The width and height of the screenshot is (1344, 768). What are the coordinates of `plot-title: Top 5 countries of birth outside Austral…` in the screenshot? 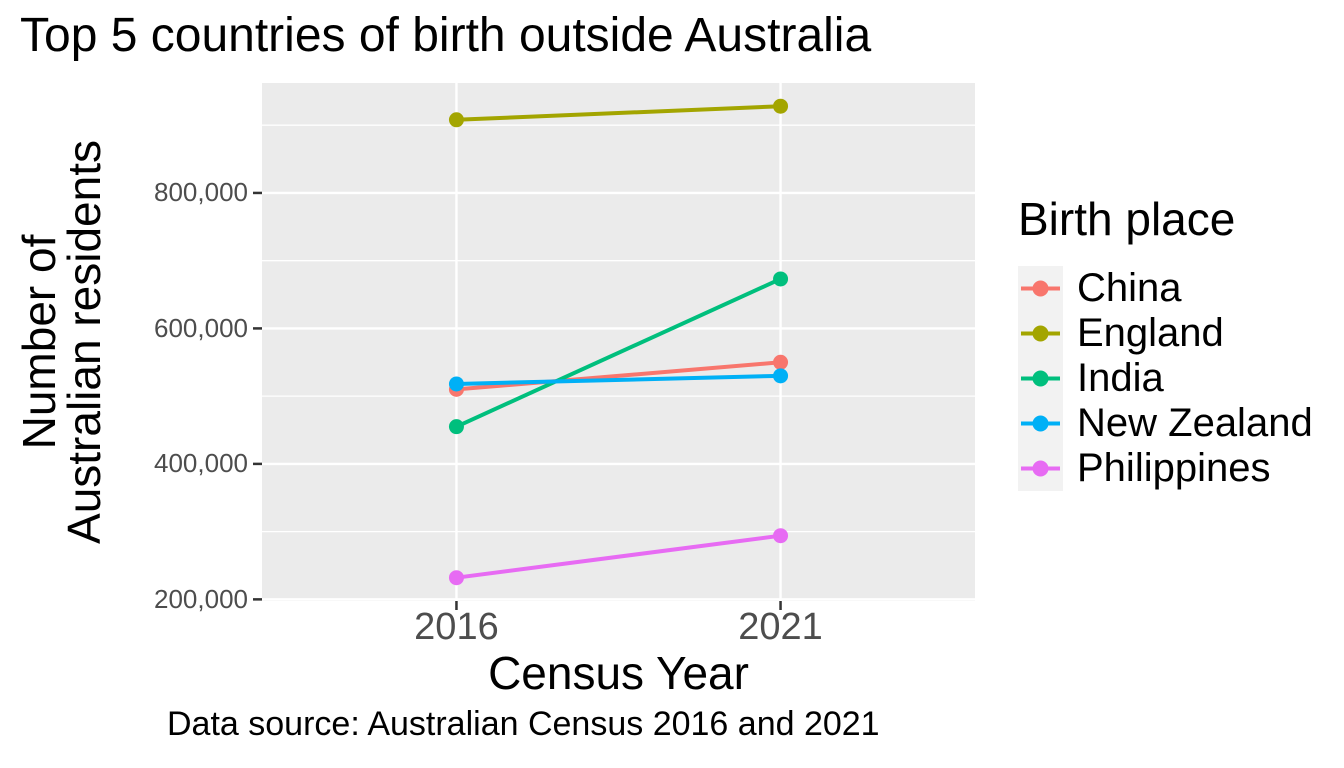 It's located at (446, 35).